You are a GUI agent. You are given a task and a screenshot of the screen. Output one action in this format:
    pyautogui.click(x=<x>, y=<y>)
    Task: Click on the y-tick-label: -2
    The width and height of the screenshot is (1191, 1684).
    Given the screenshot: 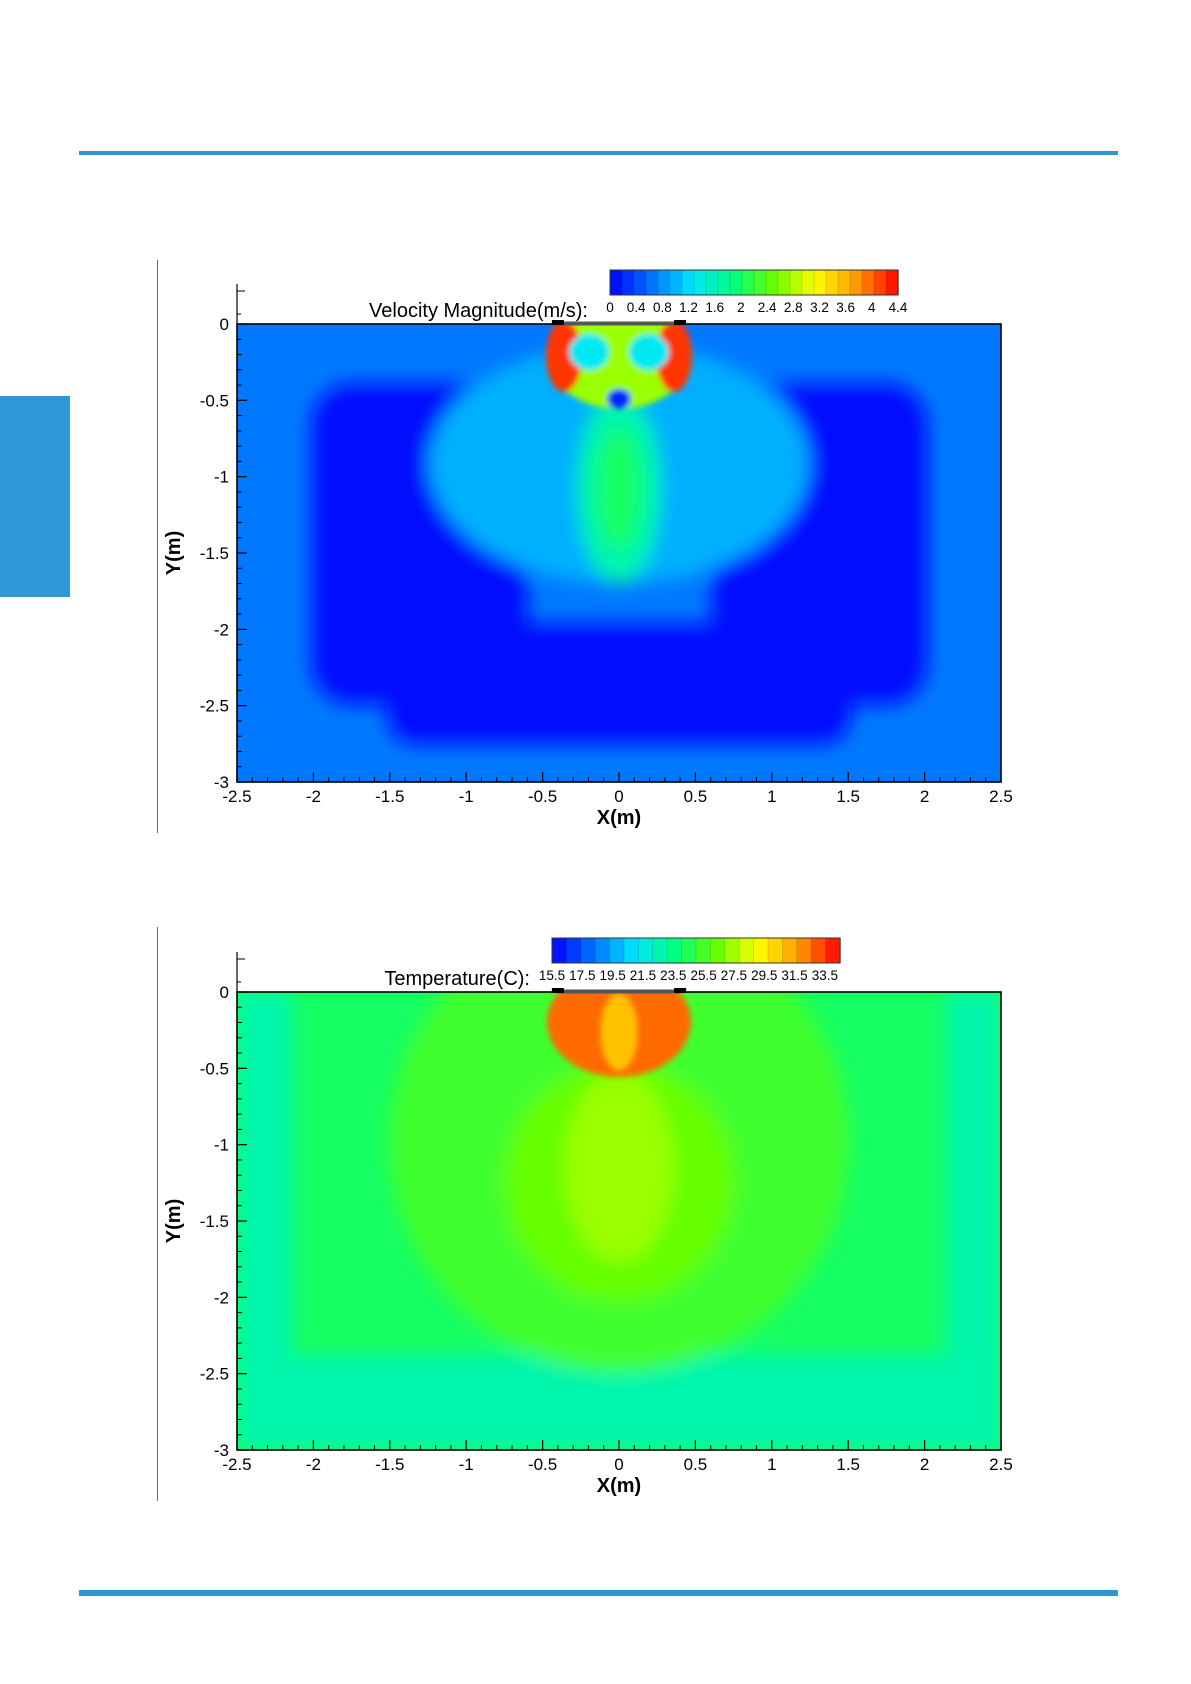 What is the action you would take?
    pyautogui.click(x=221, y=1297)
    